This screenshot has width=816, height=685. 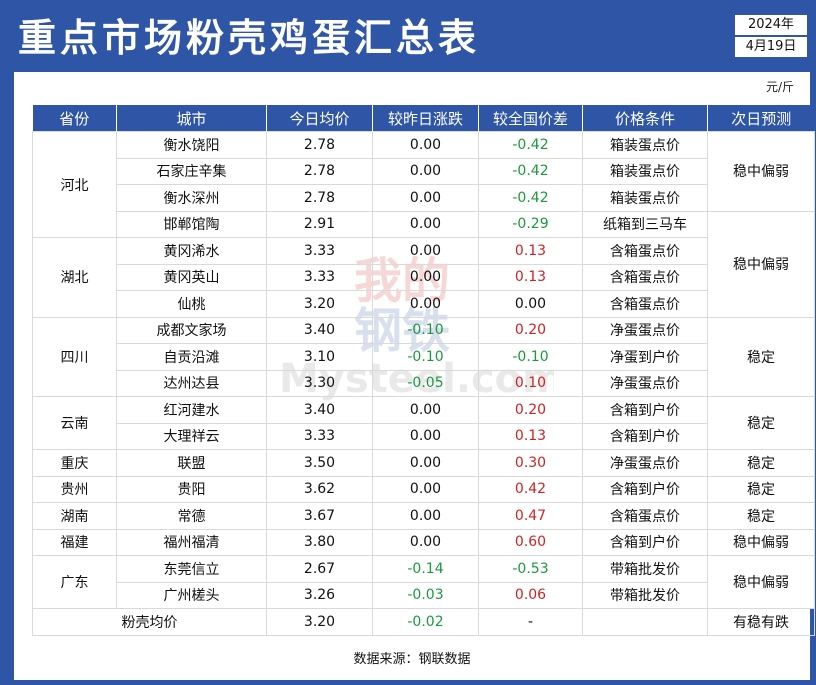 I want to click on city-cell: 红河建水, so click(x=191, y=410).